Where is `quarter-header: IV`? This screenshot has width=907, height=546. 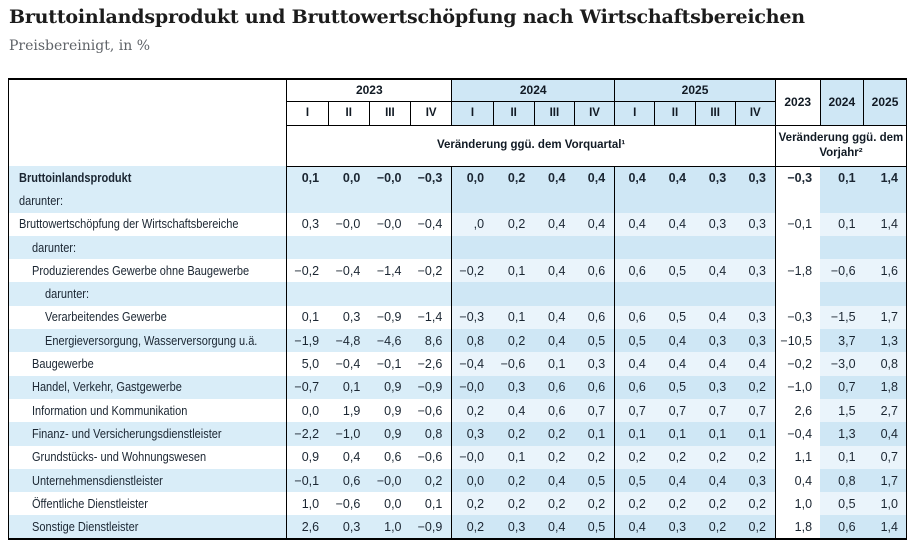
quarter-header: IV is located at coordinates (431, 113).